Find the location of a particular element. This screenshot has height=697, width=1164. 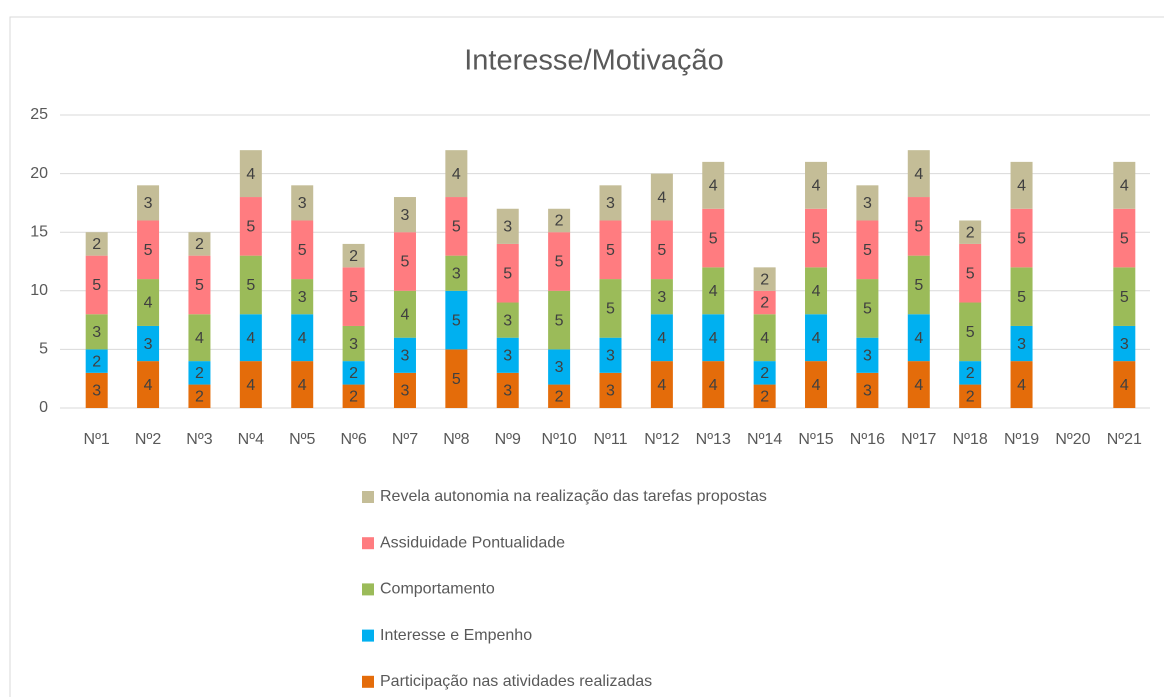

x-tick-label: Nº9 is located at coordinates (508, 439).